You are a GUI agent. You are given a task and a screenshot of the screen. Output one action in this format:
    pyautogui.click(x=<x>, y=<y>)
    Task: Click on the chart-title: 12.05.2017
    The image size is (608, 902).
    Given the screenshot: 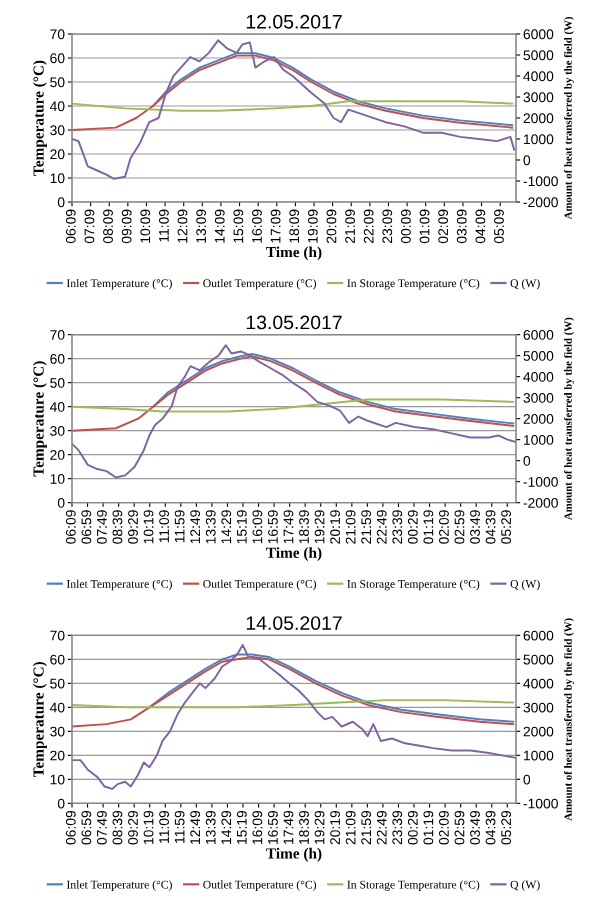 What is the action you would take?
    pyautogui.click(x=294, y=21)
    